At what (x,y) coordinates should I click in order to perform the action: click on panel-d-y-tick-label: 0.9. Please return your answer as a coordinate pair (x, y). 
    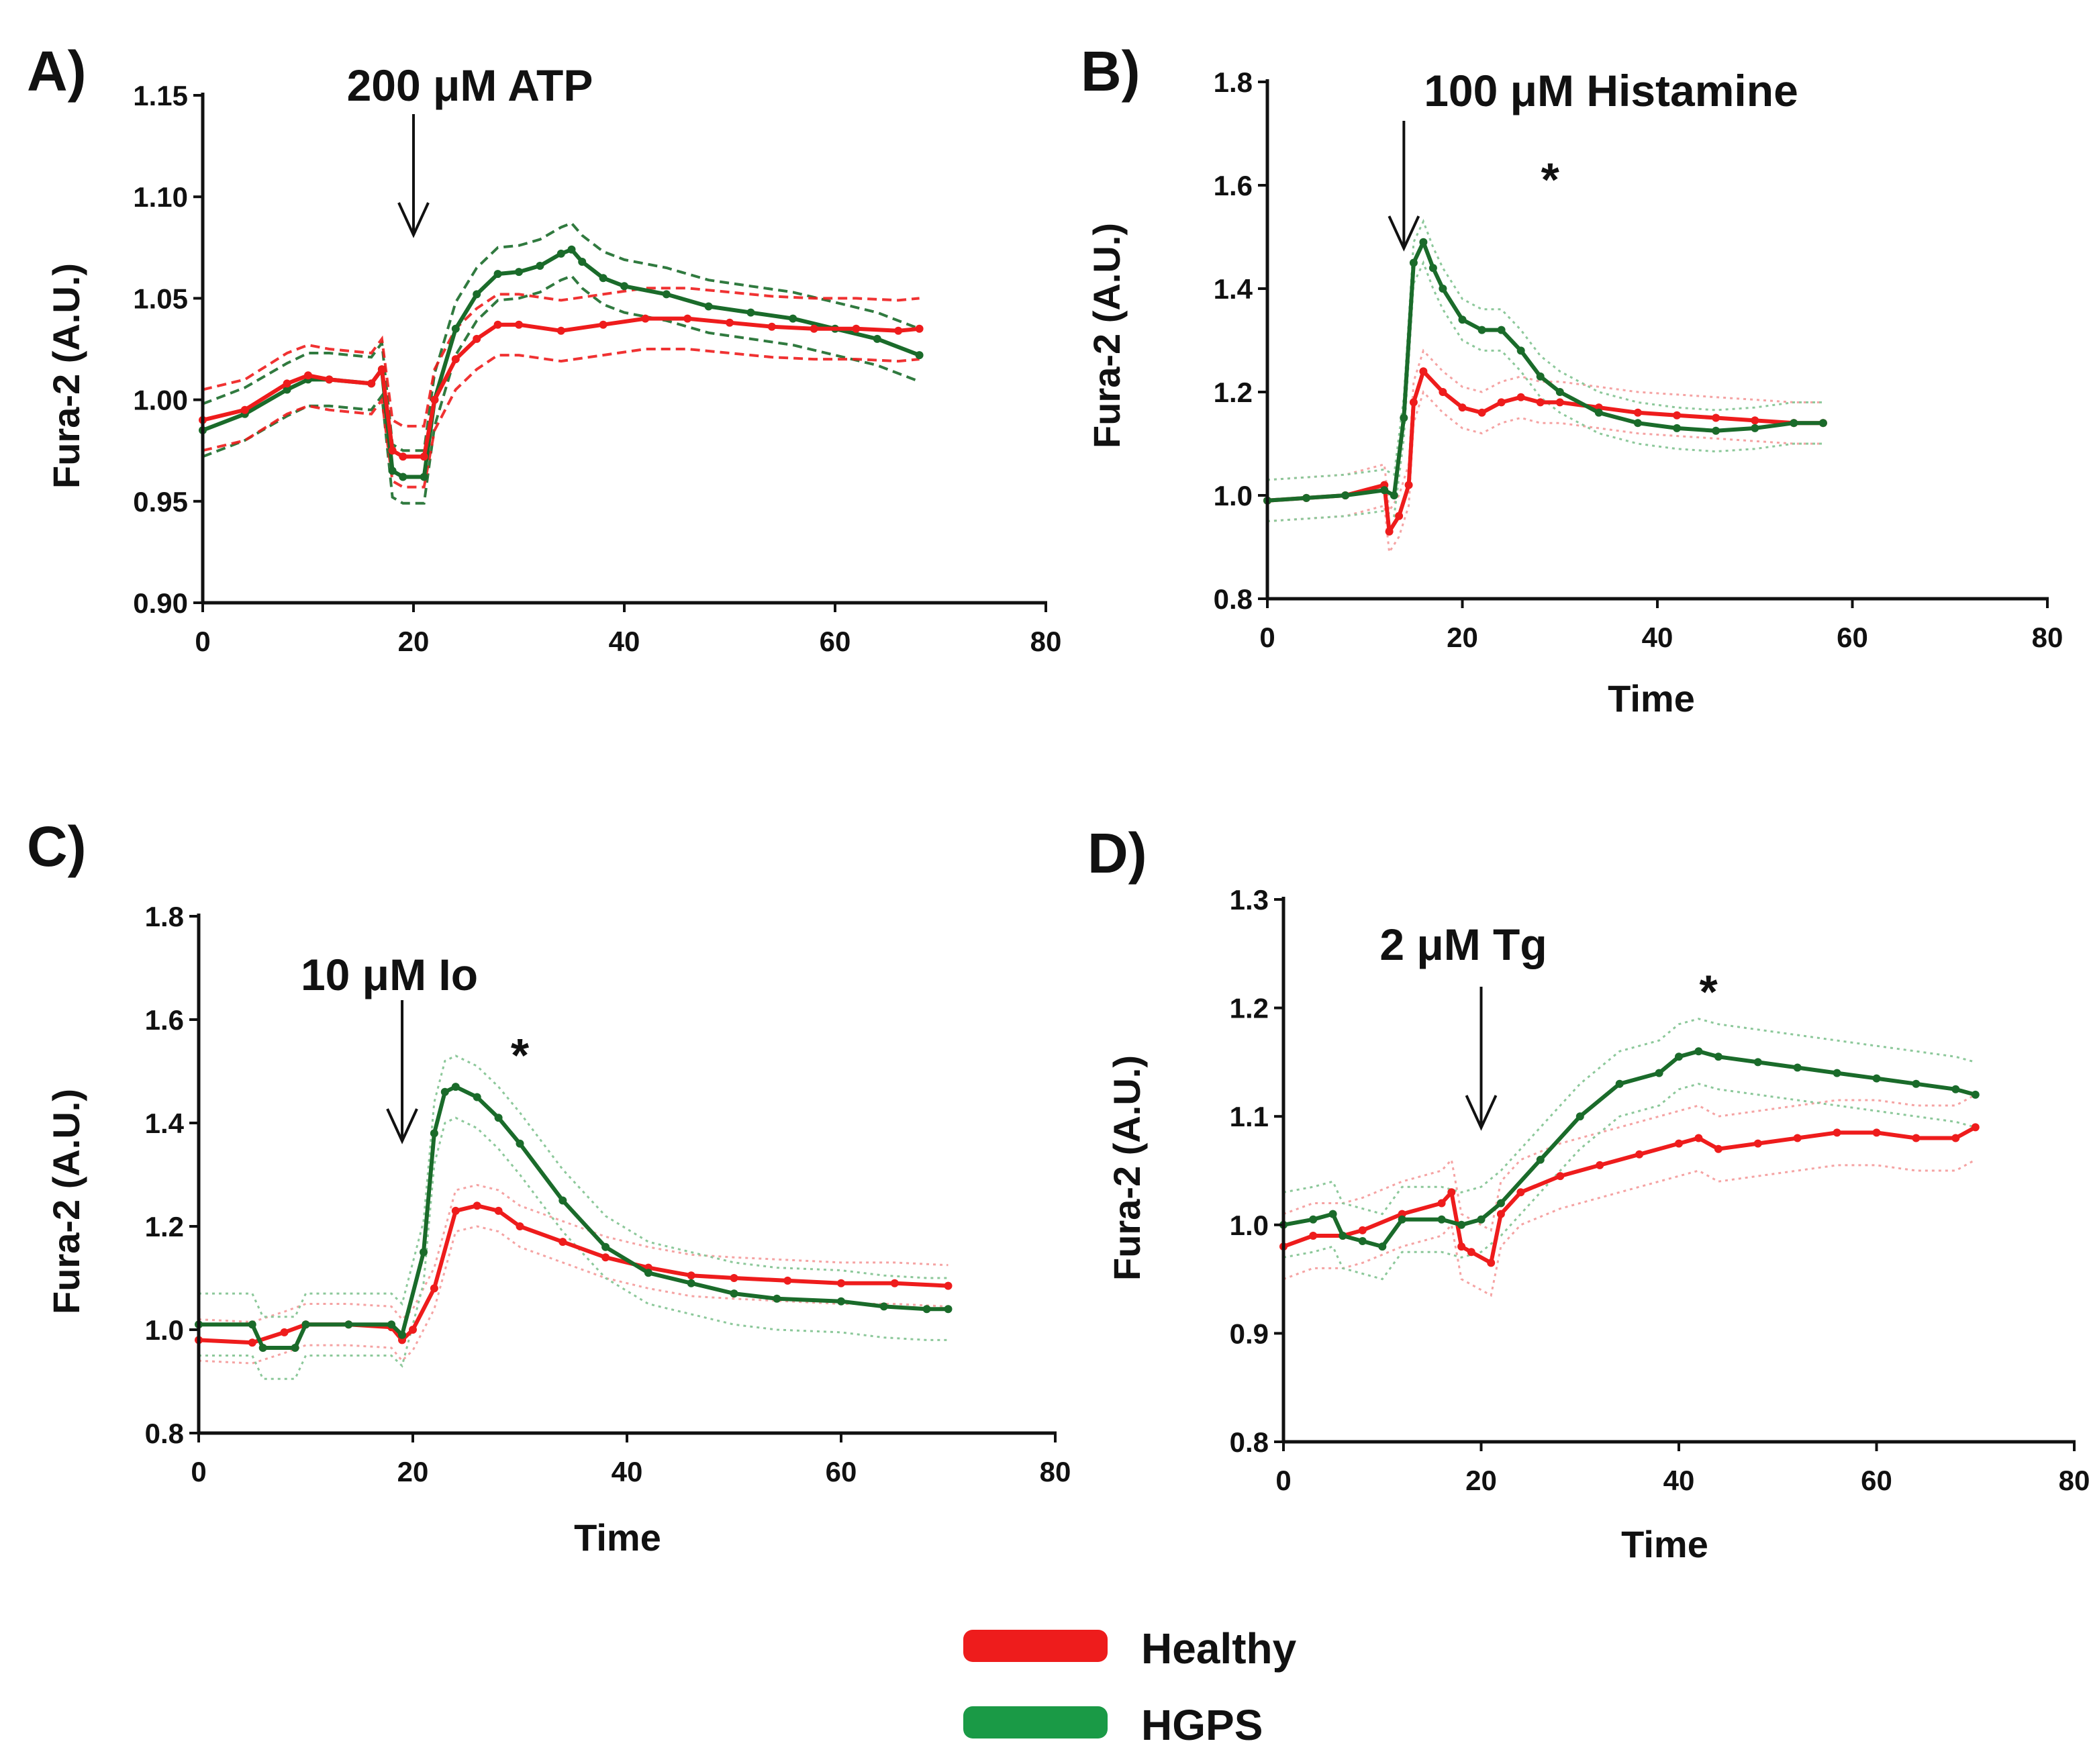
    Looking at the image, I should click on (1249, 1334).